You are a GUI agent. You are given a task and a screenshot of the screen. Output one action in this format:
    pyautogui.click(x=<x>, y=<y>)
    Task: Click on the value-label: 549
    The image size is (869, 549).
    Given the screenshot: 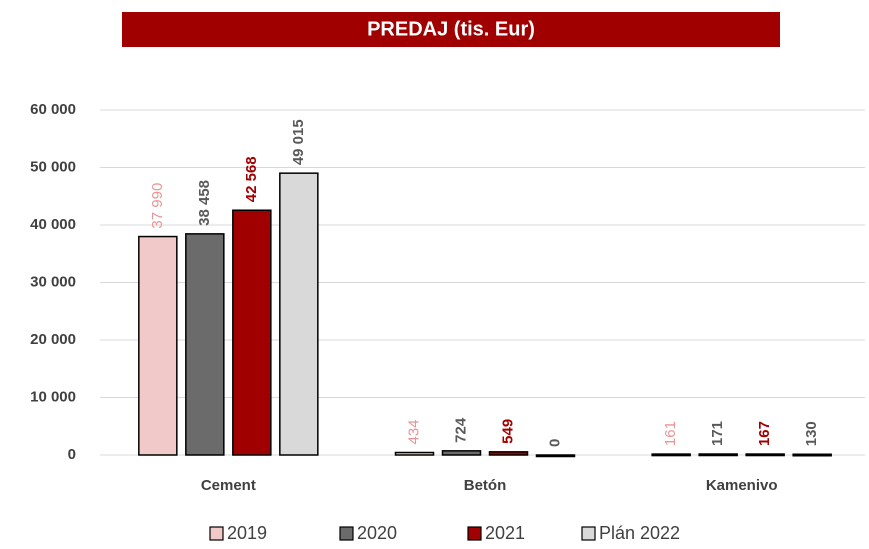 What is the action you would take?
    pyautogui.click(x=507, y=431)
    